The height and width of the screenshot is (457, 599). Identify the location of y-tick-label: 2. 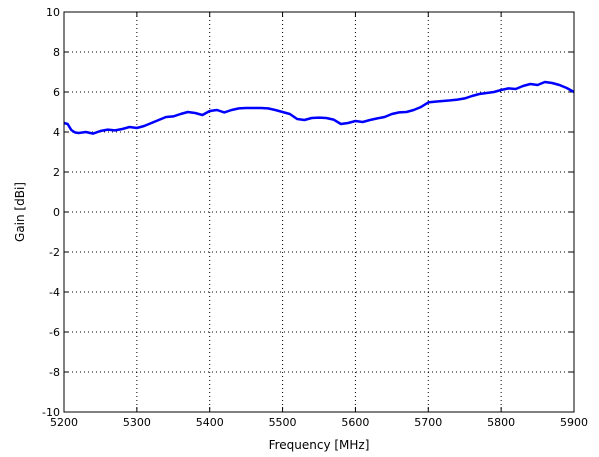
(56, 172).